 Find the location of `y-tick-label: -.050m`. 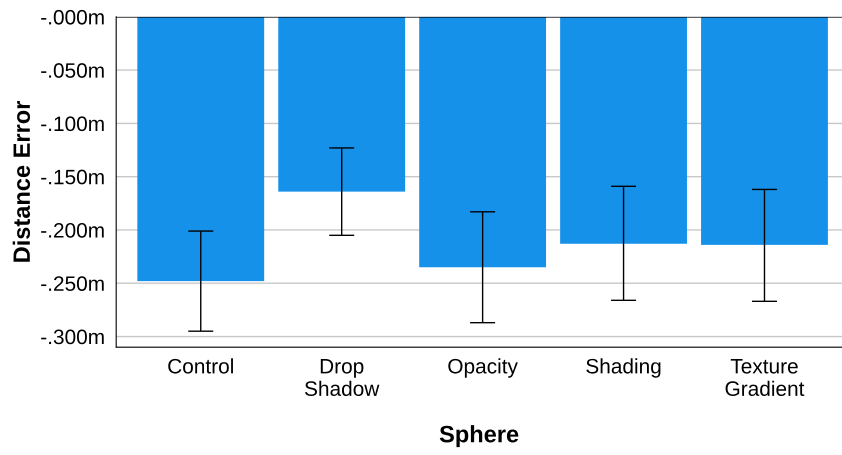

y-tick-label: -.050m is located at coordinates (72, 70).